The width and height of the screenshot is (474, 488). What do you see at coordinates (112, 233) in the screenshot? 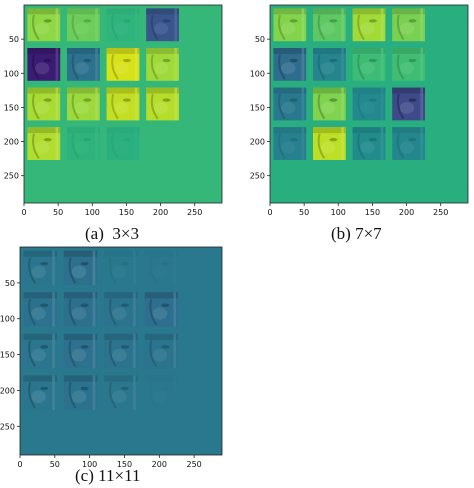
I see `caption-a: (a) 3×3` at bounding box center [112, 233].